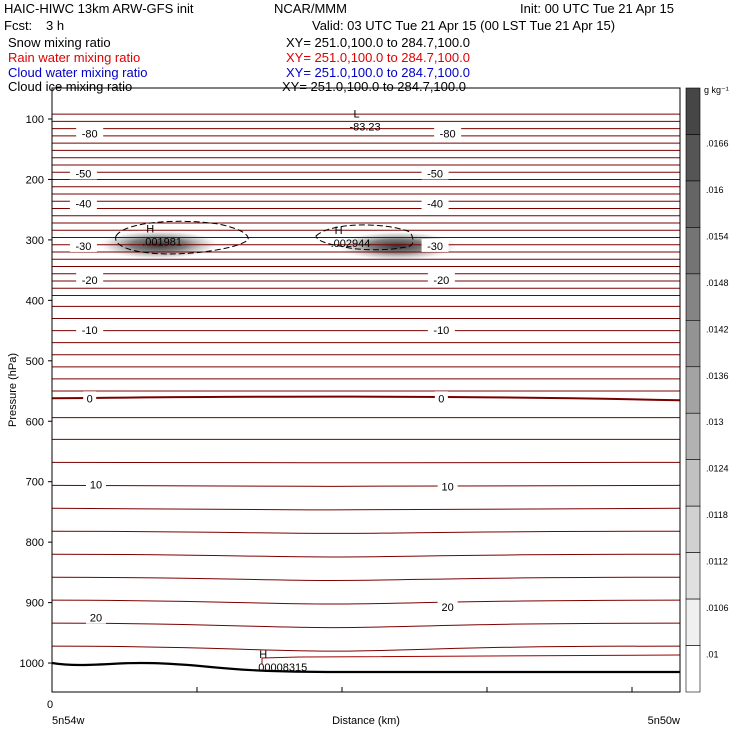 Image resolution: width=740 pixels, height=740 pixels. What do you see at coordinates (310, 8) in the screenshot?
I see `org-label: NCAR/MMM` at bounding box center [310, 8].